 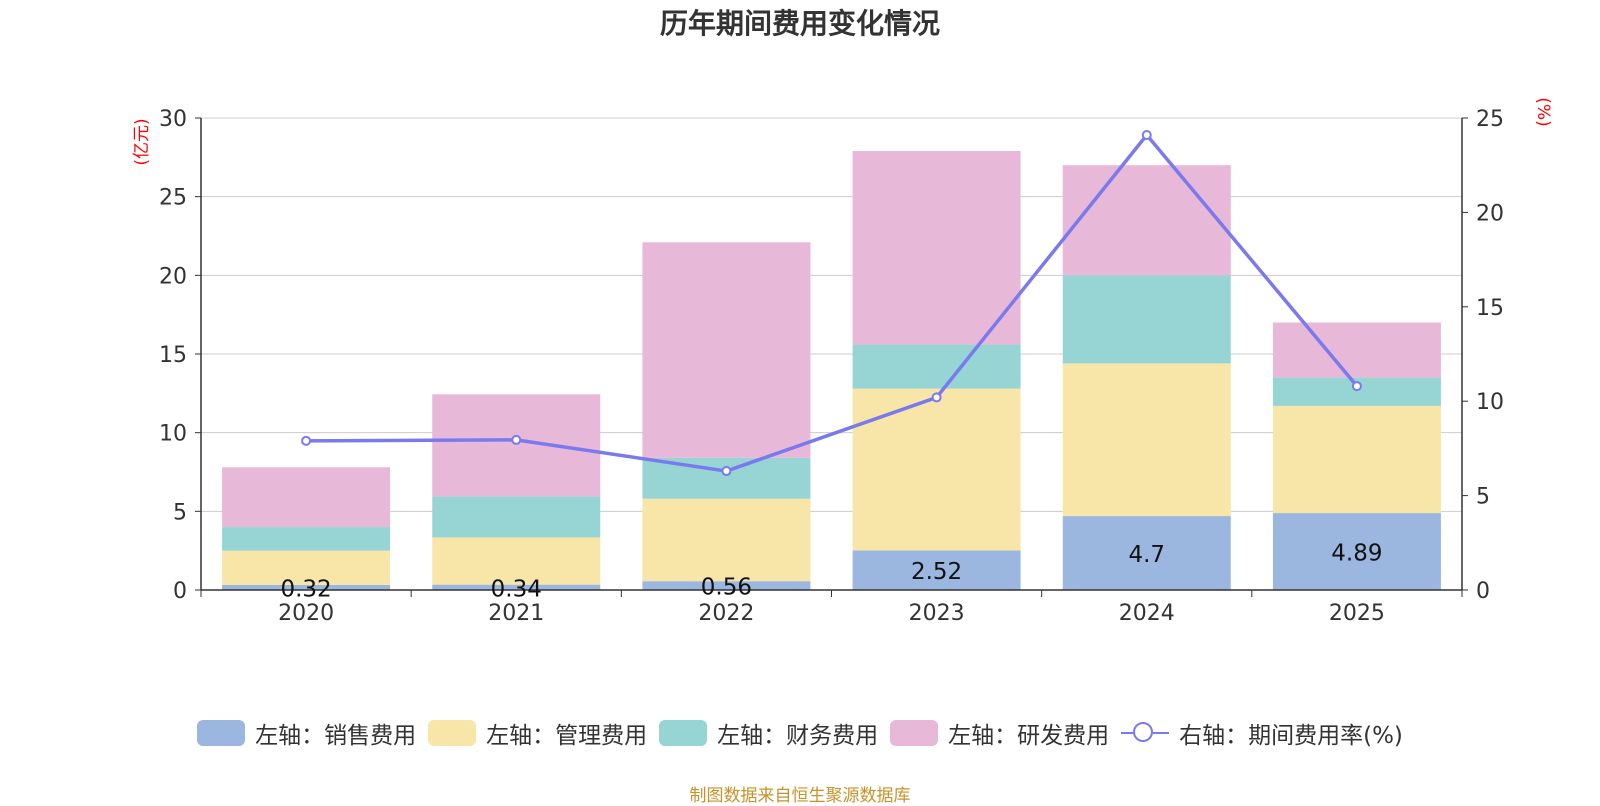 I want to click on legend-line-icon, so click(x=1145, y=733).